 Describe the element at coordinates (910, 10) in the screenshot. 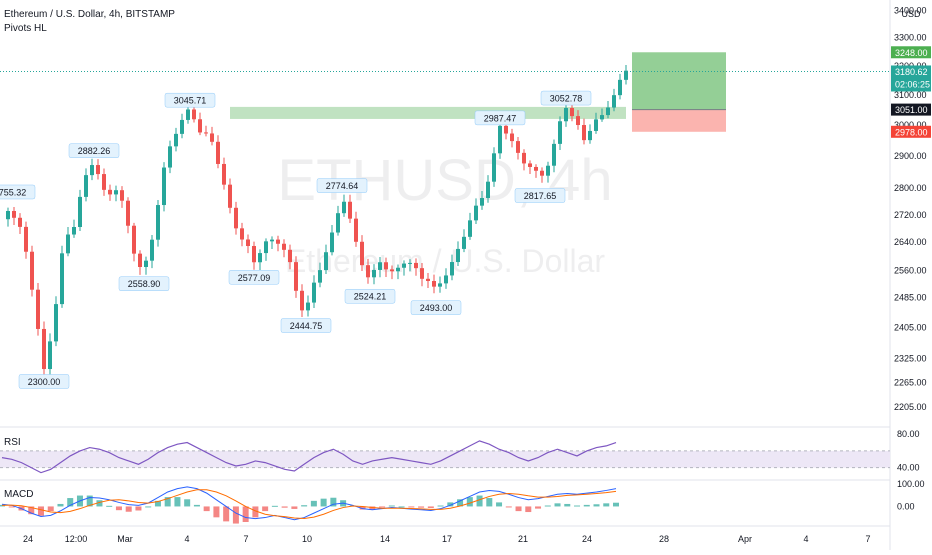

I see `price-tick-label: 3400.00` at that location.